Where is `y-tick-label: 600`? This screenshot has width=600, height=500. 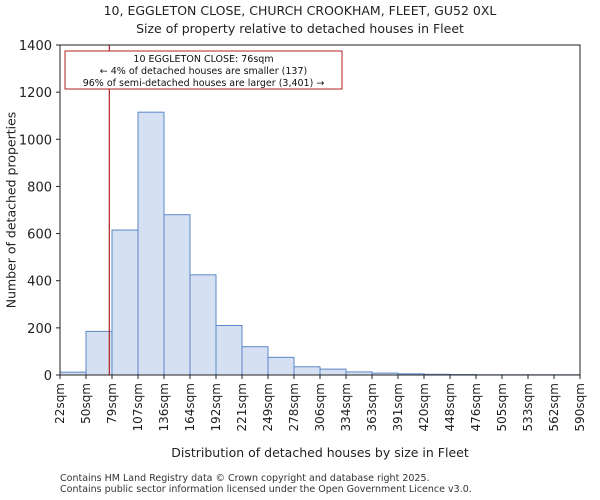
y-tick-label: 600 is located at coordinates (39, 235).